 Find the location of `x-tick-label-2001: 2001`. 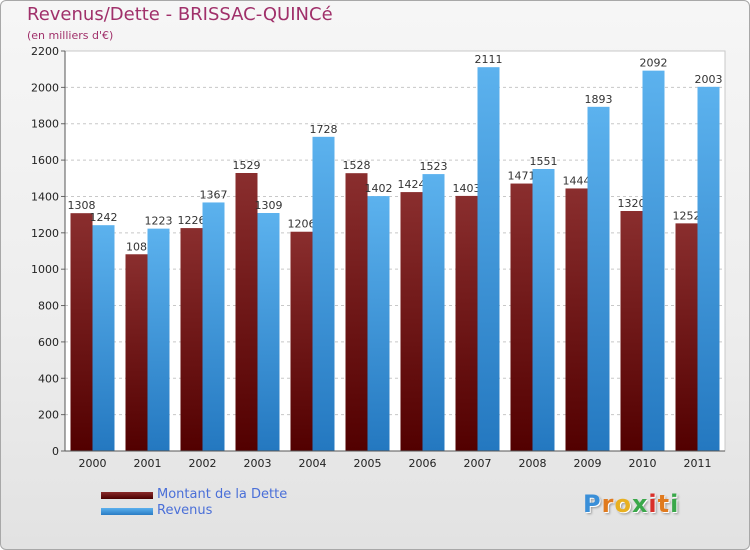

x-tick-label-2001: 2001 is located at coordinates (148, 463).